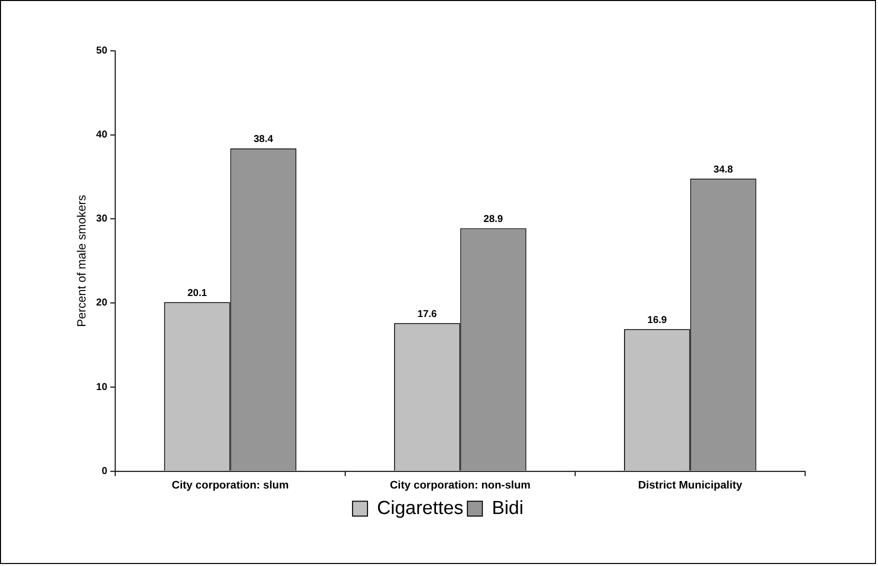 The width and height of the screenshot is (878, 566). I want to click on y-tick-label: 30, so click(102, 219).